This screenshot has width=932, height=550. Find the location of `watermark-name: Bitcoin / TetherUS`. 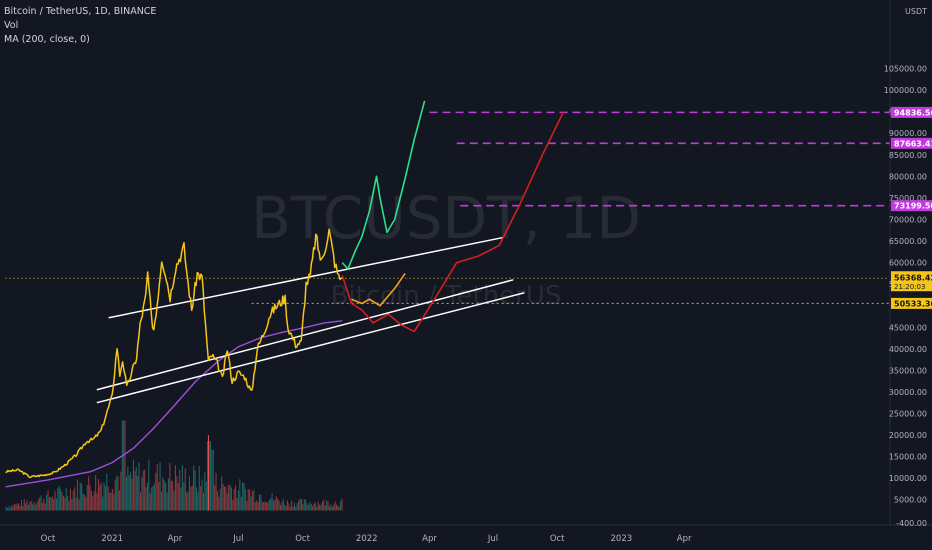

watermark-name: Bitcoin / TetherUS is located at coordinates (446, 296).